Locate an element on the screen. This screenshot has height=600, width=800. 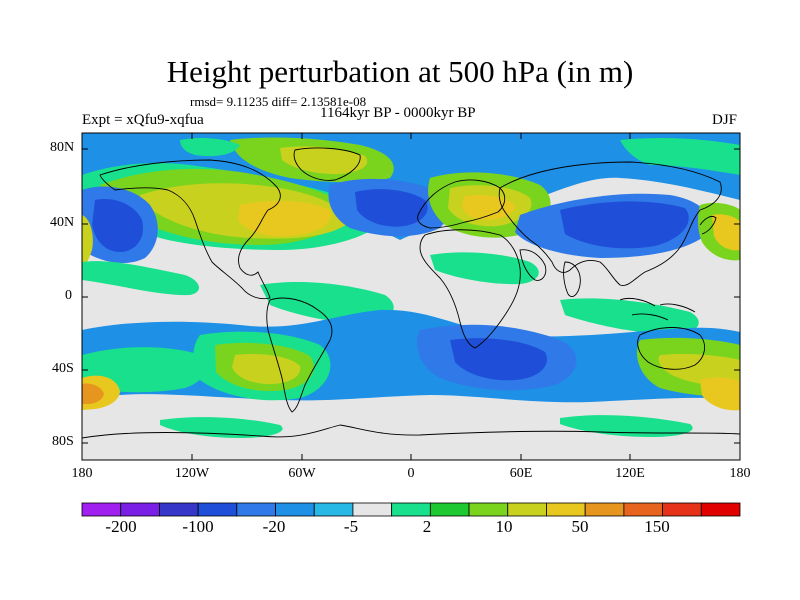
lat-label-0: 0 is located at coordinates (68, 295).